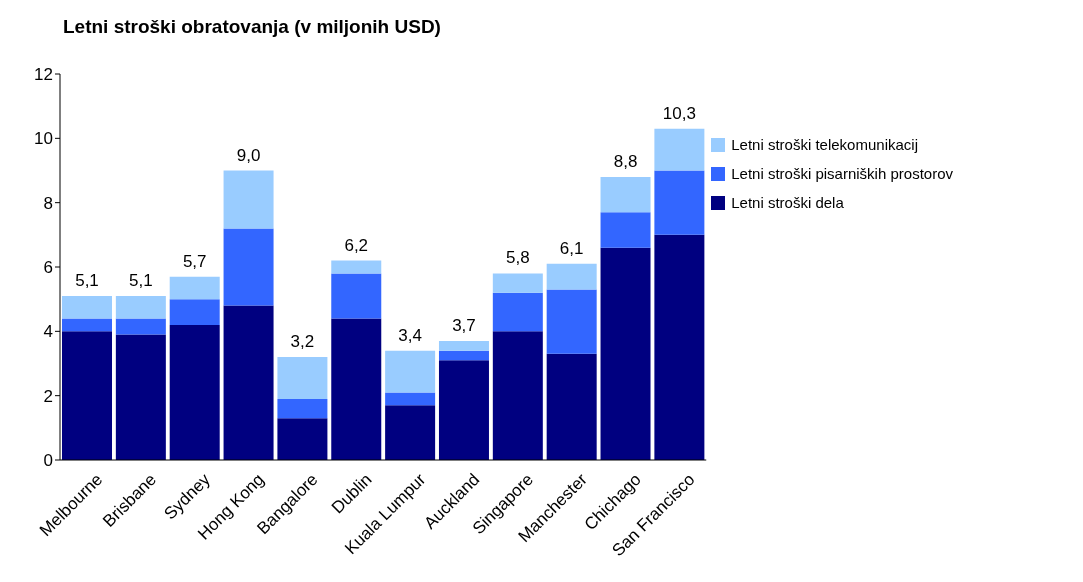 This screenshot has width=1083, height=582. I want to click on total-label: 3,4, so click(410, 335).